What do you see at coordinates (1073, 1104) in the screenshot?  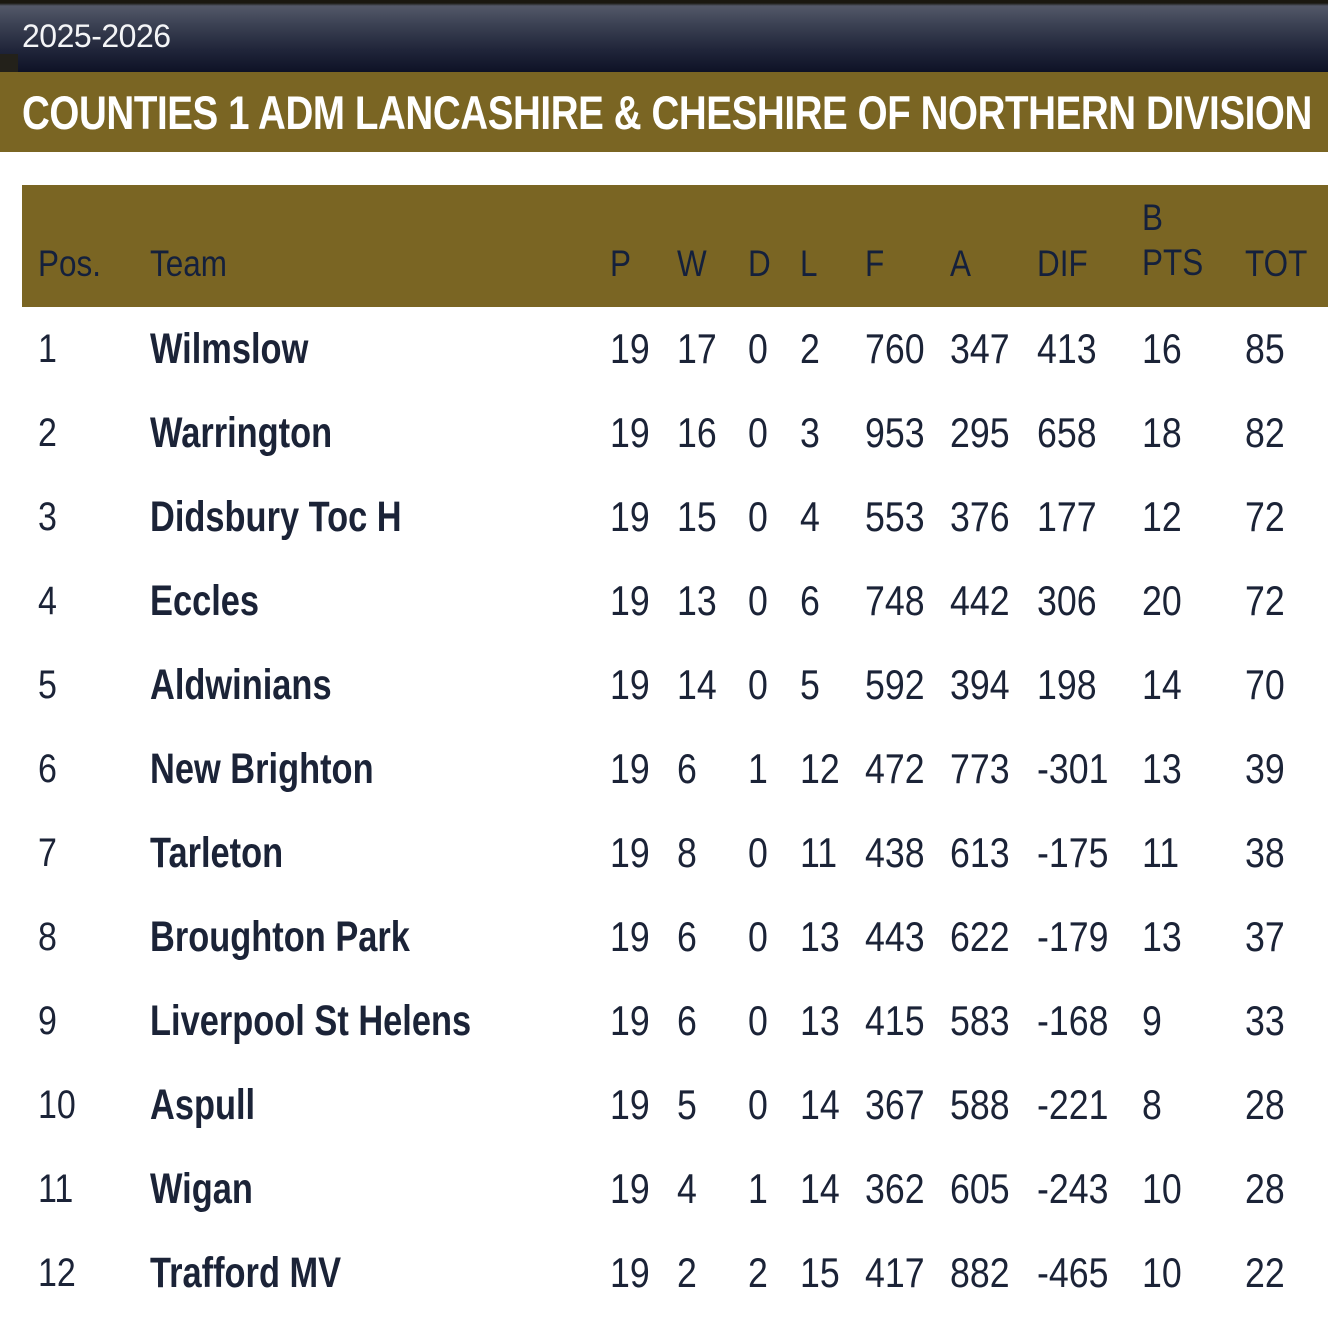 I see `cell-diff: -221` at bounding box center [1073, 1104].